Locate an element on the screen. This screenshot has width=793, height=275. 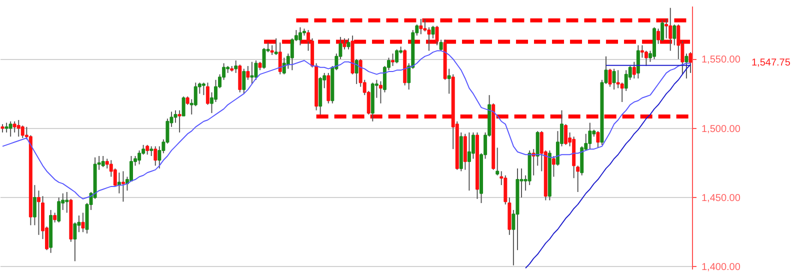
y-tick-label: 1,400.00 is located at coordinates (721, 268).